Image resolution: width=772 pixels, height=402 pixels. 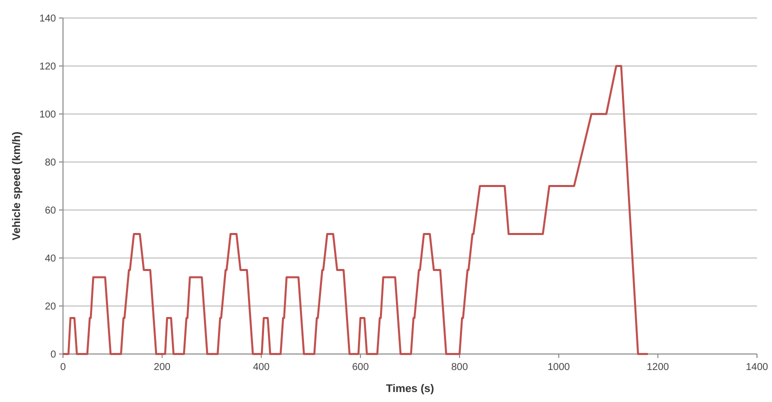 I want to click on x-tick-label: 1400, so click(x=757, y=367).